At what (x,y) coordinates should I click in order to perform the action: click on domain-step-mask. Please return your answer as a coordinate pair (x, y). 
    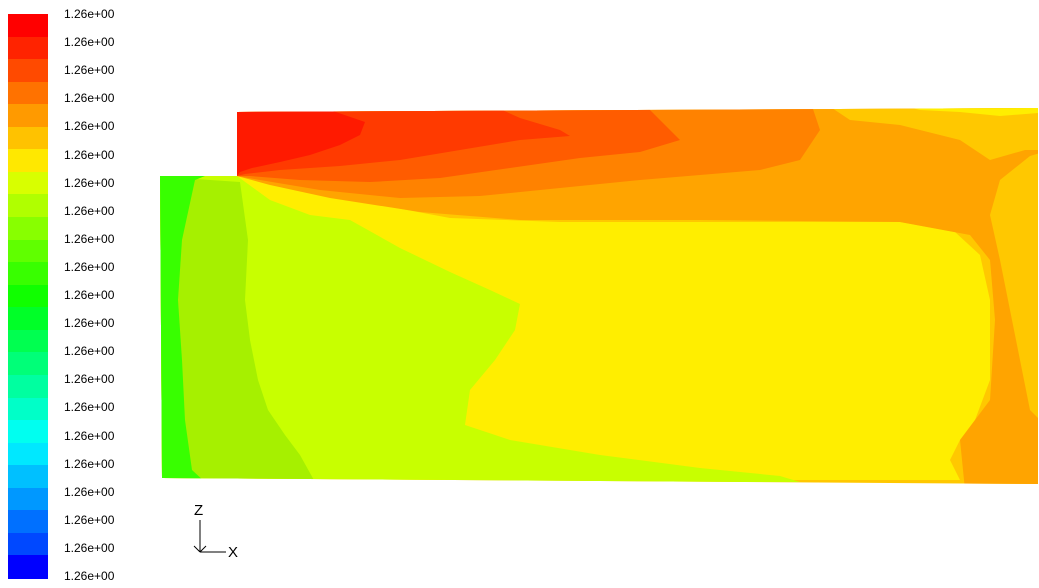
    Looking at the image, I should click on (193, 138).